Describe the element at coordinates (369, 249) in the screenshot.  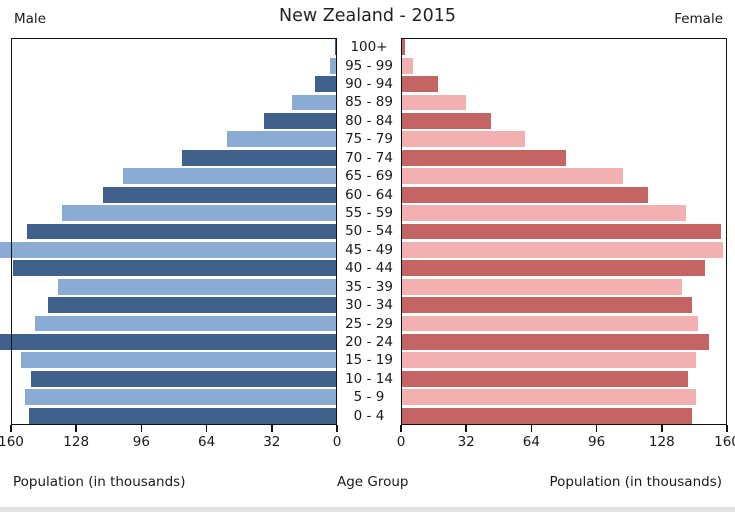
I see `age-group-label: 45 - 49` at that location.